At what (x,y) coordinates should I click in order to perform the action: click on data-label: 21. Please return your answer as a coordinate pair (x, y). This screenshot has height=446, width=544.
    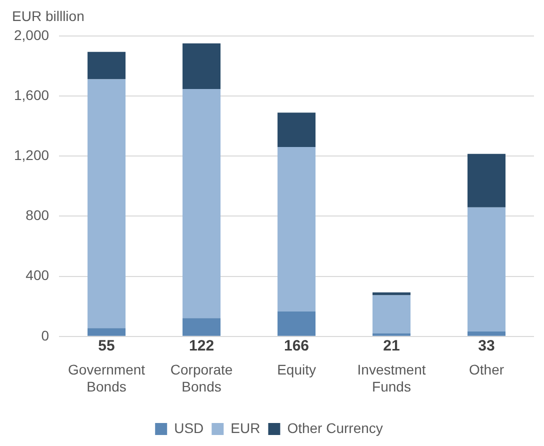
    Looking at the image, I should click on (391, 346).